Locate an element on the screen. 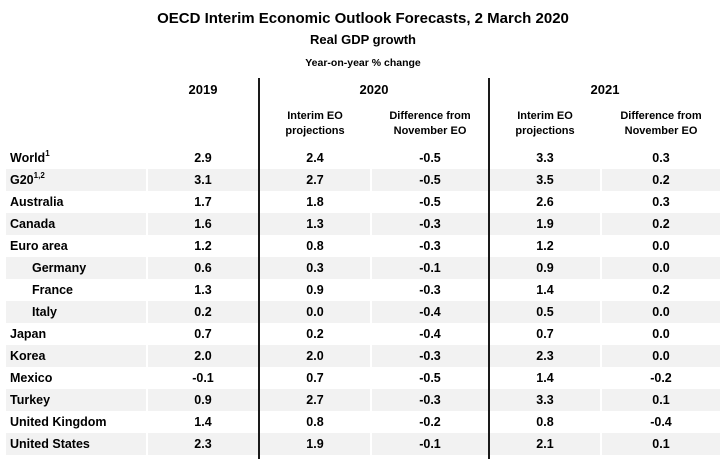 Image resolution: width=726 pixels, height=462 pixels. table-row: Mexico -0.1 0.7 -0.5 1.4 -0.2 is located at coordinates (363, 378).